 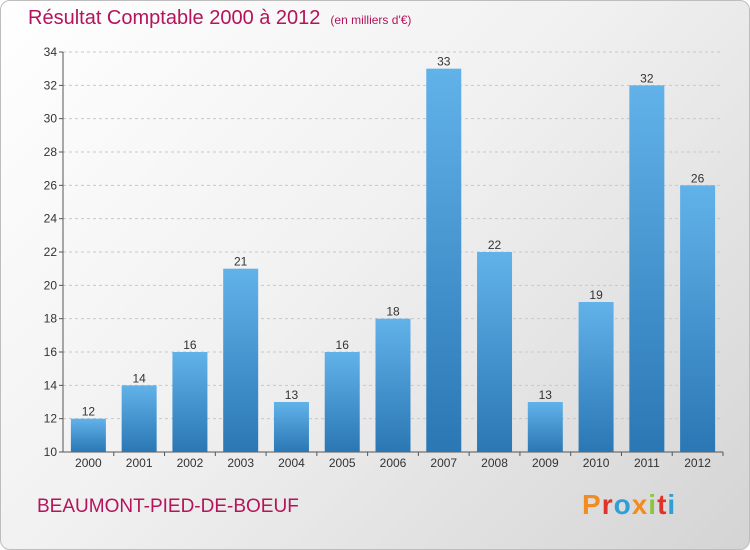 What do you see at coordinates (139, 378) in the screenshot?
I see `data-label-2001: 14` at bounding box center [139, 378].